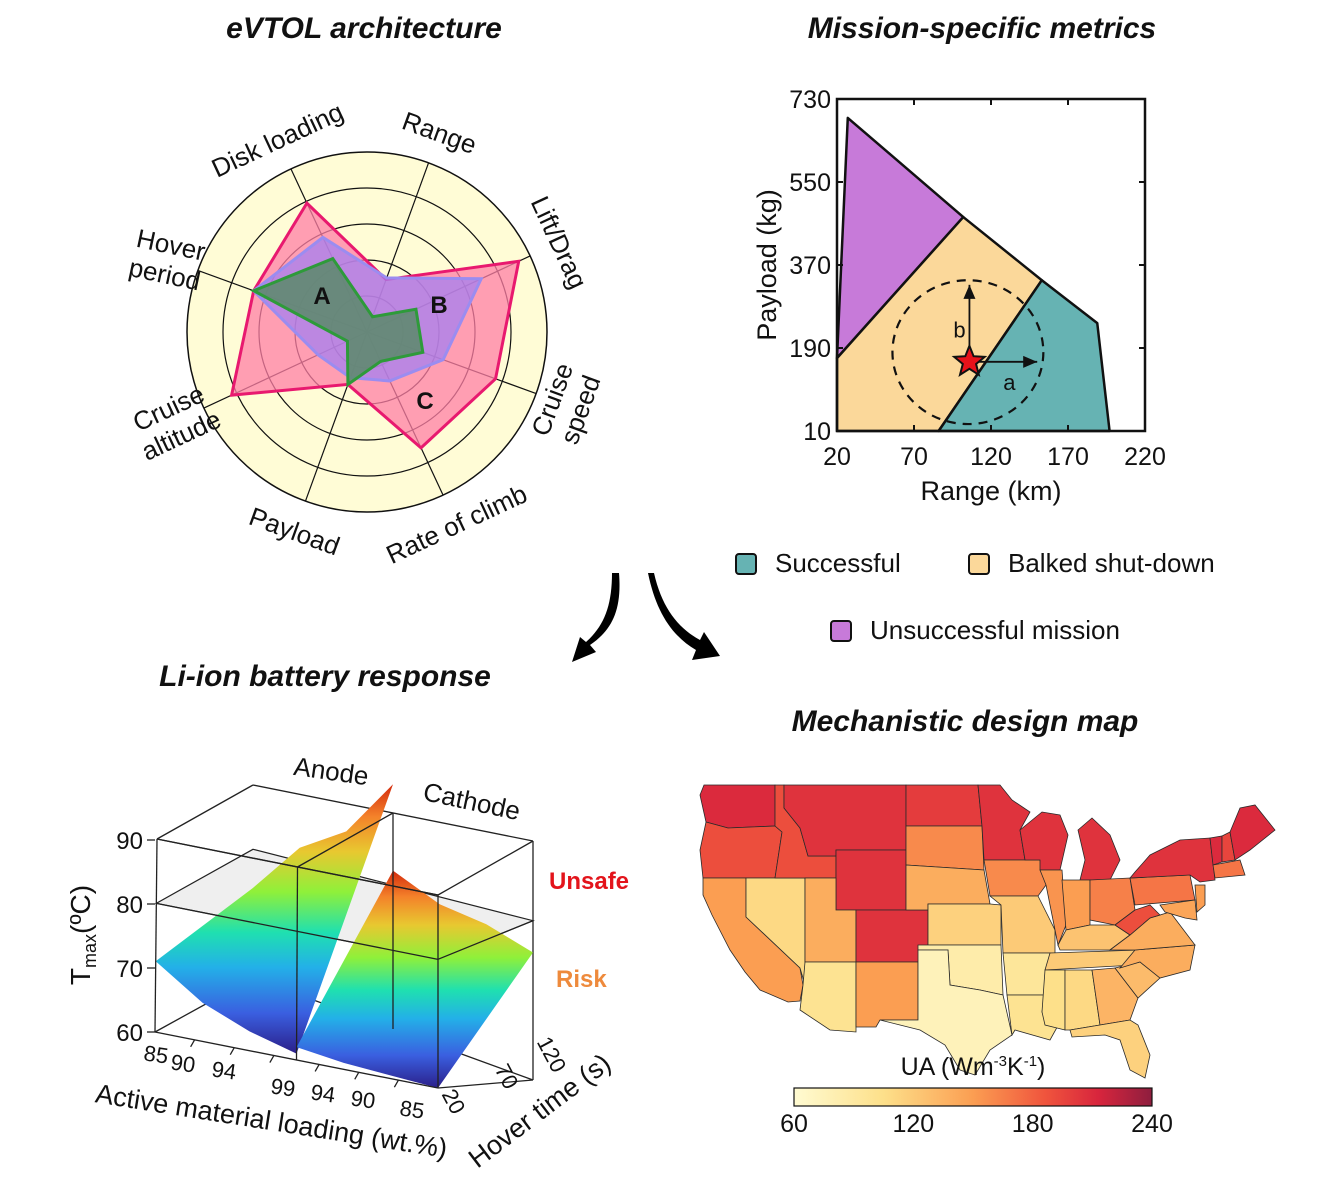  What do you see at coordinates (1152, 1124) in the screenshot?
I see `colorbar-tick-label: 240` at bounding box center [1152, 1124].